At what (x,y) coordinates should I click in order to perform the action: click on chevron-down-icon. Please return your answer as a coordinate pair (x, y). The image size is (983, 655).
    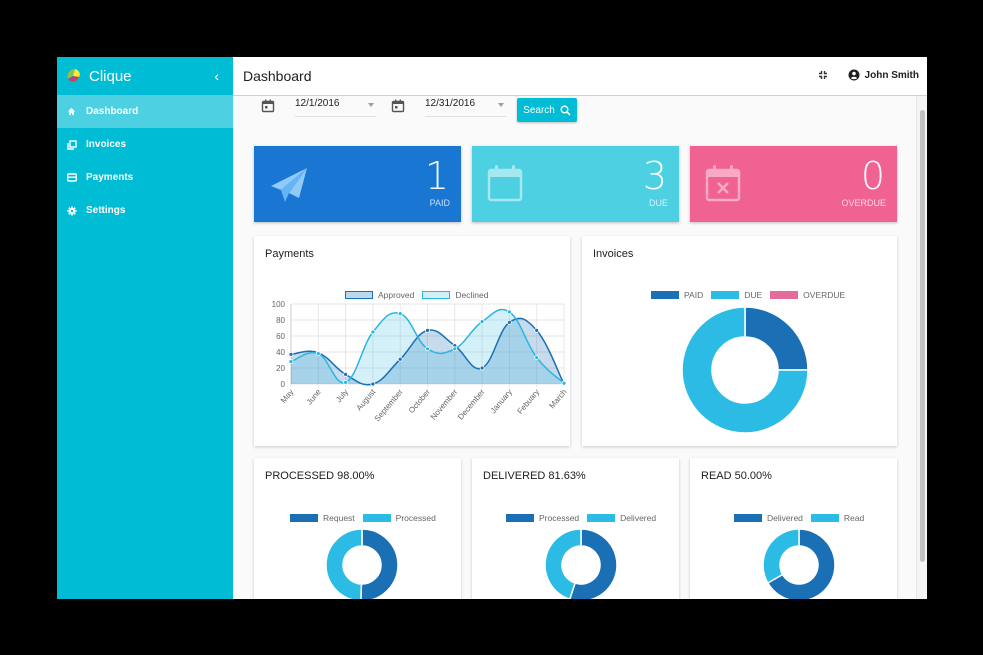
    Looking at the image, I should click on (501, 105).